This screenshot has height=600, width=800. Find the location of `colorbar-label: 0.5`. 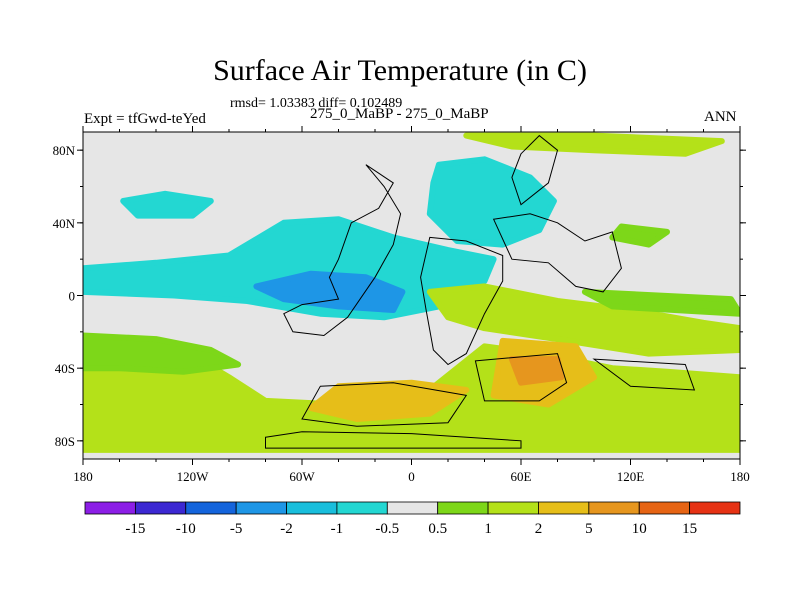

colorbar-label: 0.5 is located at coordinates (437, 529).